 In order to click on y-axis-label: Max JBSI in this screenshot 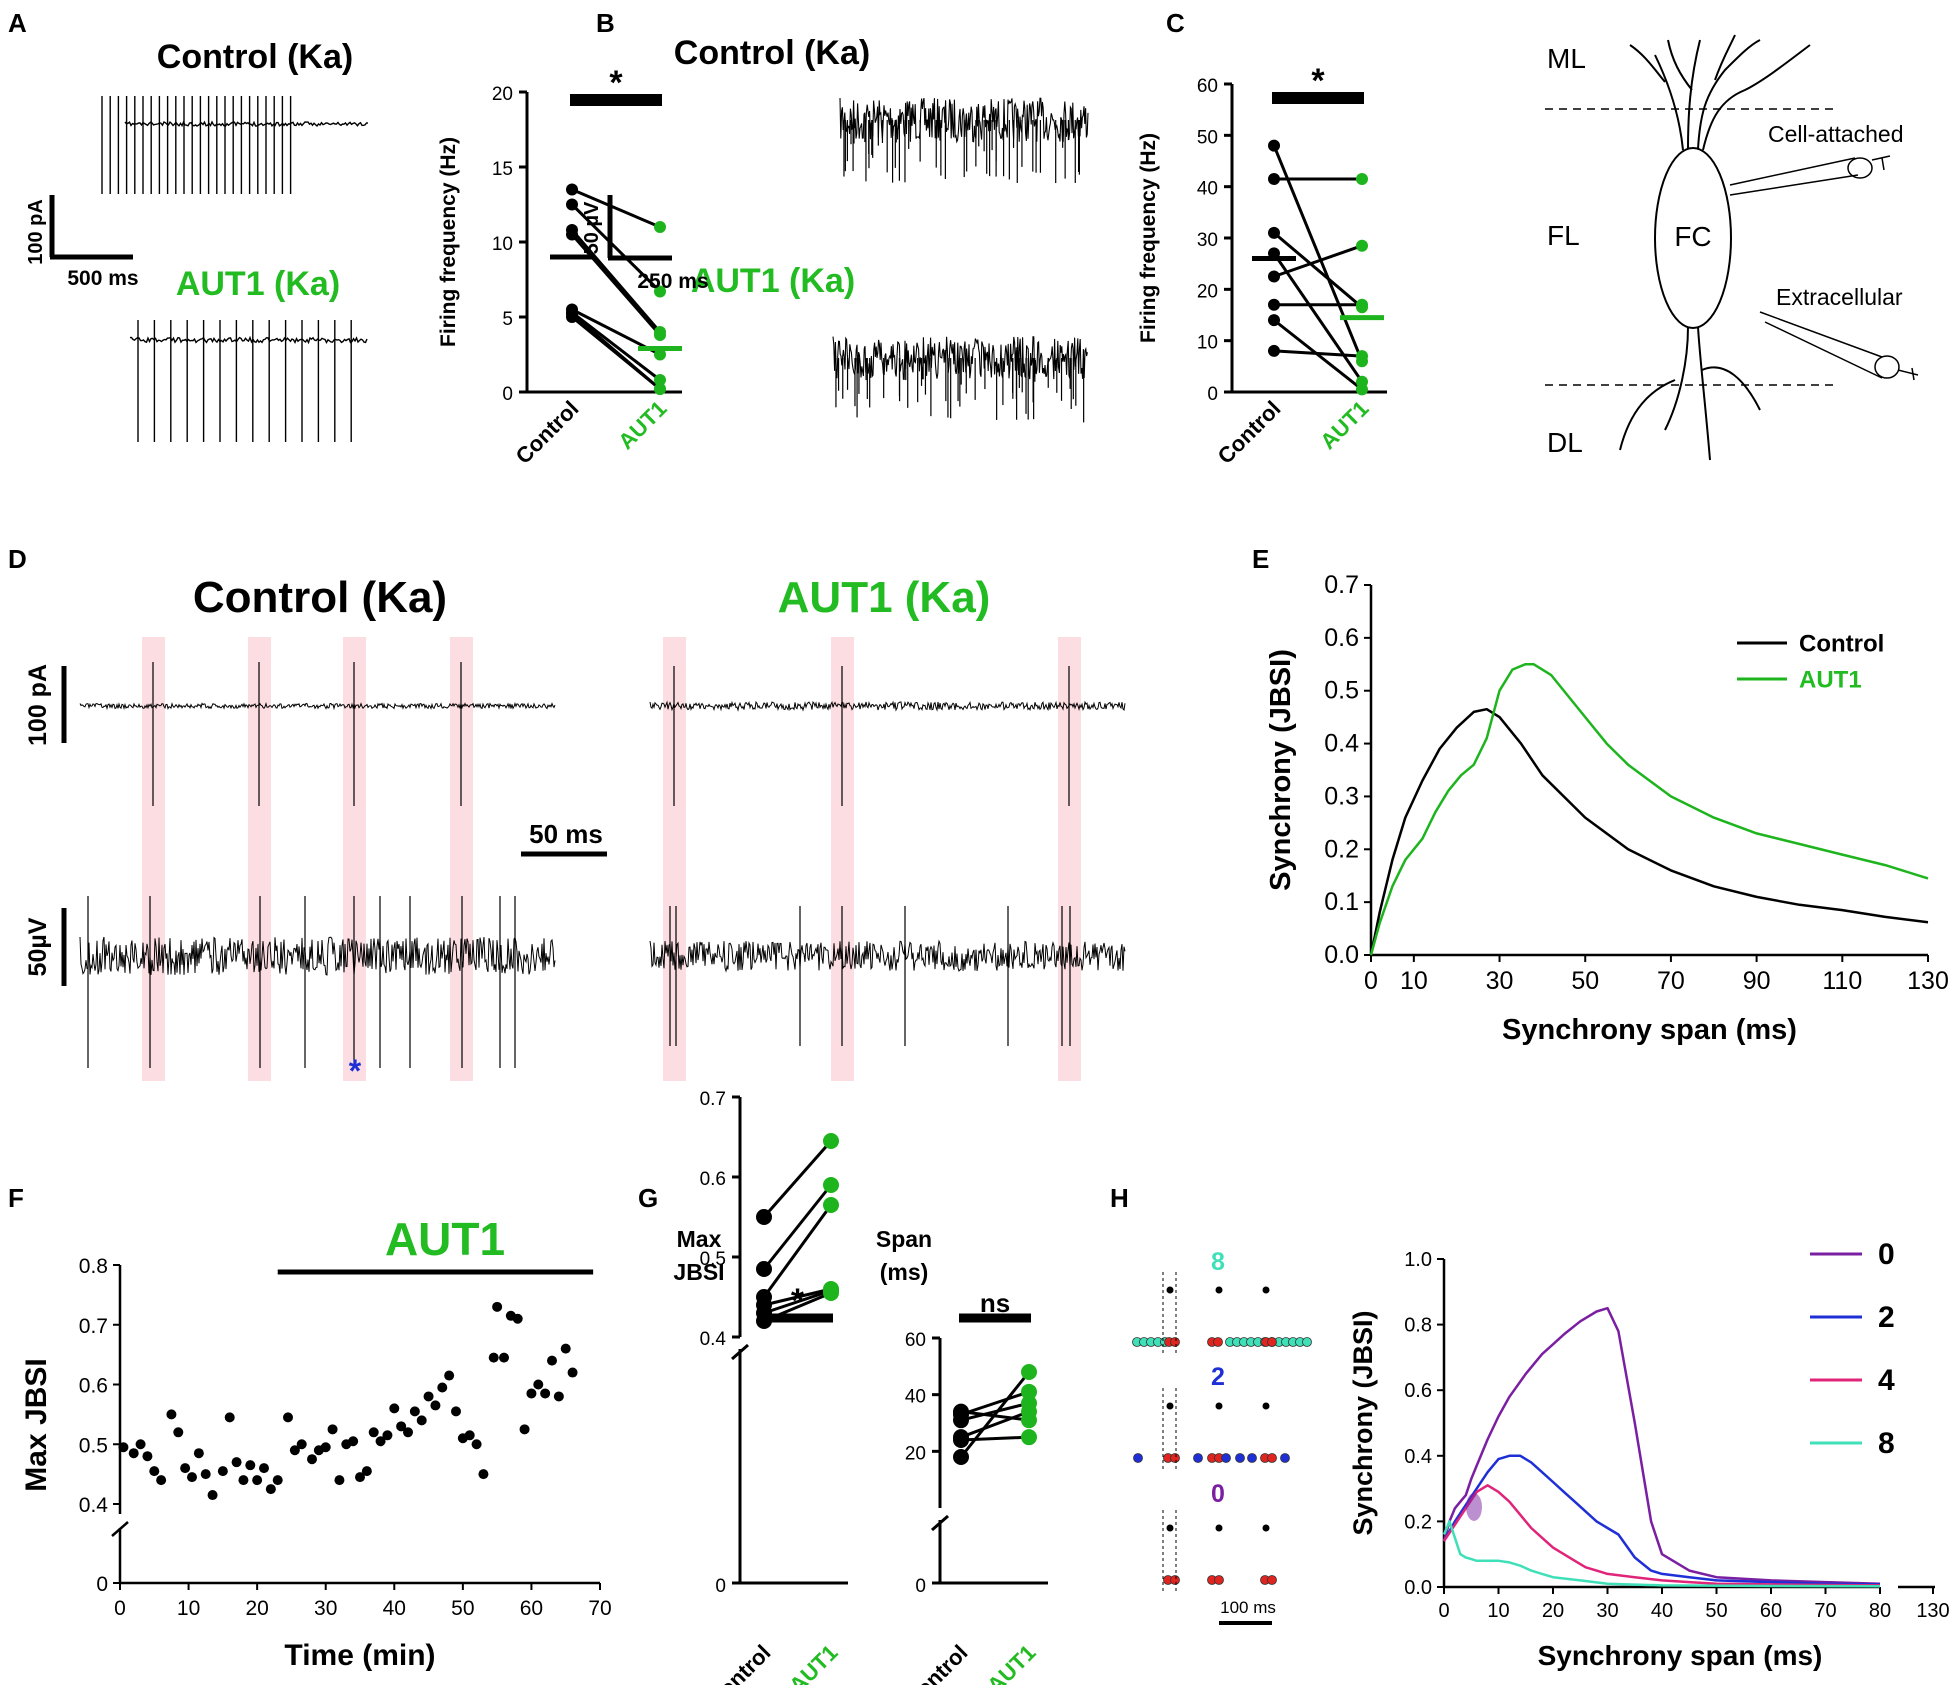, I will do `click(36, 1424)`.